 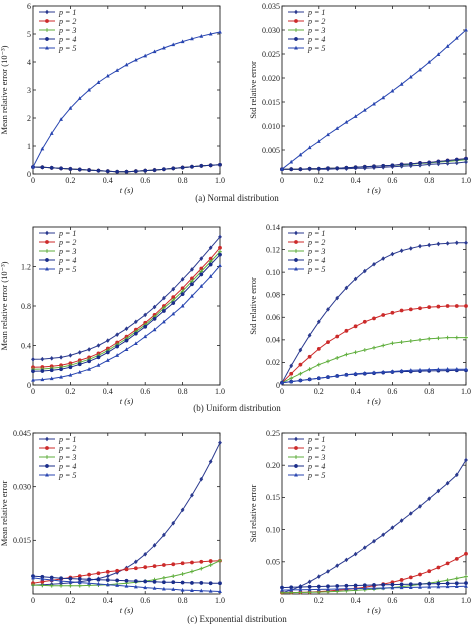 What do you see at coordinates (26, 345) in the screenshot?
I see `y-tick-label: 0.4` at bounding box center [26, 345].